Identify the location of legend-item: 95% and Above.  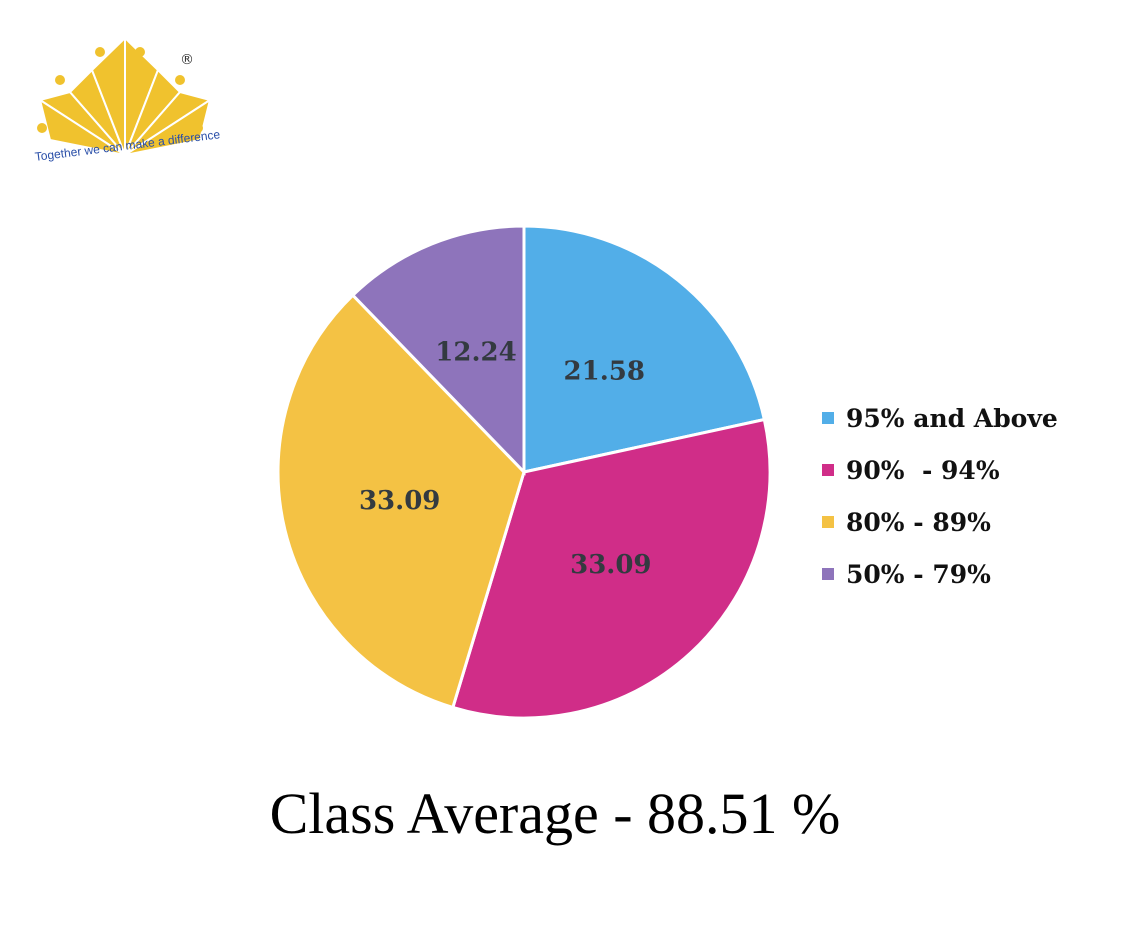
(940, 418).